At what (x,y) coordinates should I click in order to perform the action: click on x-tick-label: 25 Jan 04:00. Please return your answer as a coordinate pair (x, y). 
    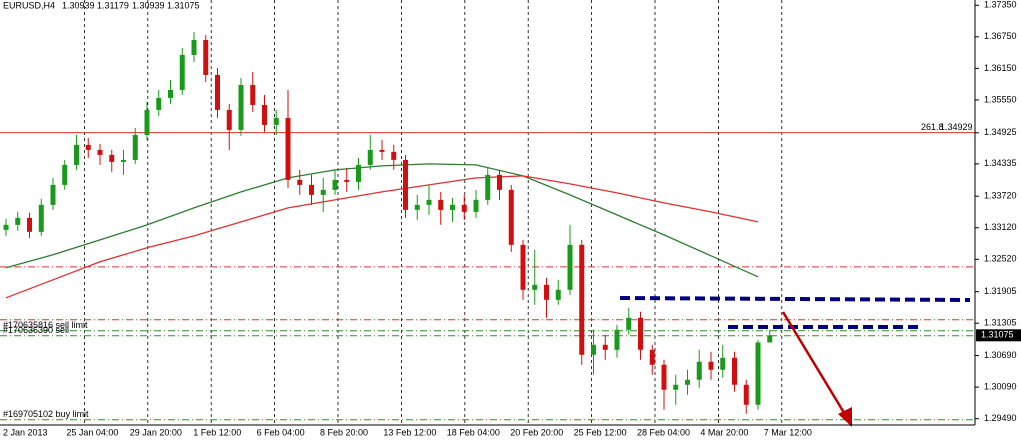
    Looking at the image, I should click on (92, 432).